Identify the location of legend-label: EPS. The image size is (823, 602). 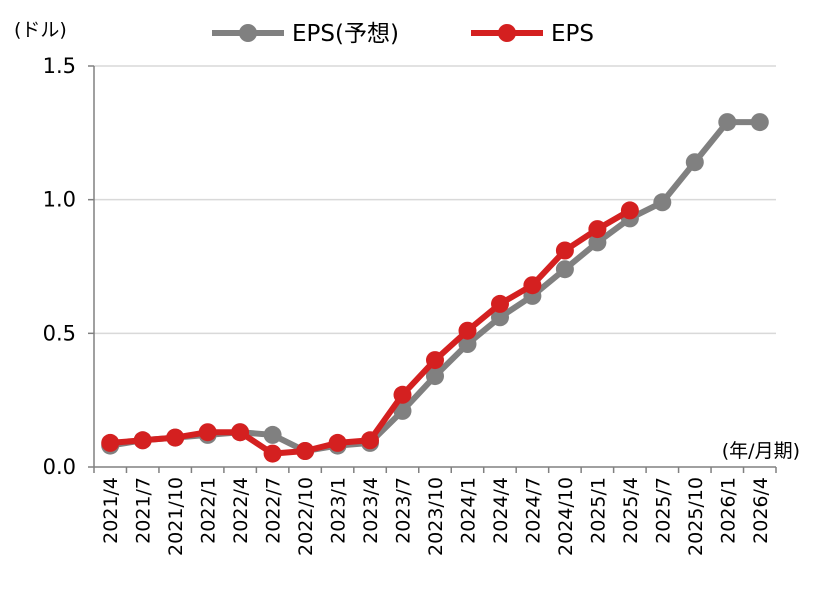
(572, 34).